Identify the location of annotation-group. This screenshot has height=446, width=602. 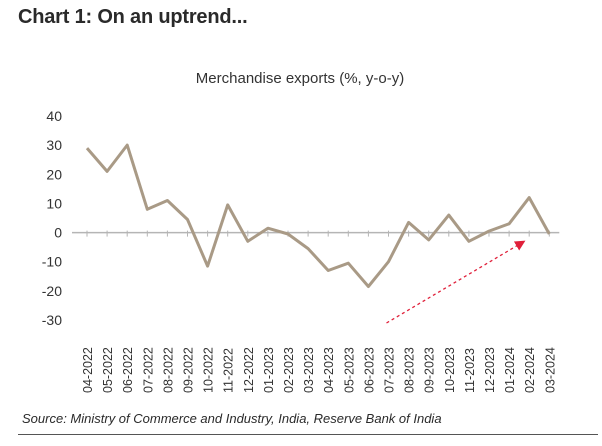
(456, 282).